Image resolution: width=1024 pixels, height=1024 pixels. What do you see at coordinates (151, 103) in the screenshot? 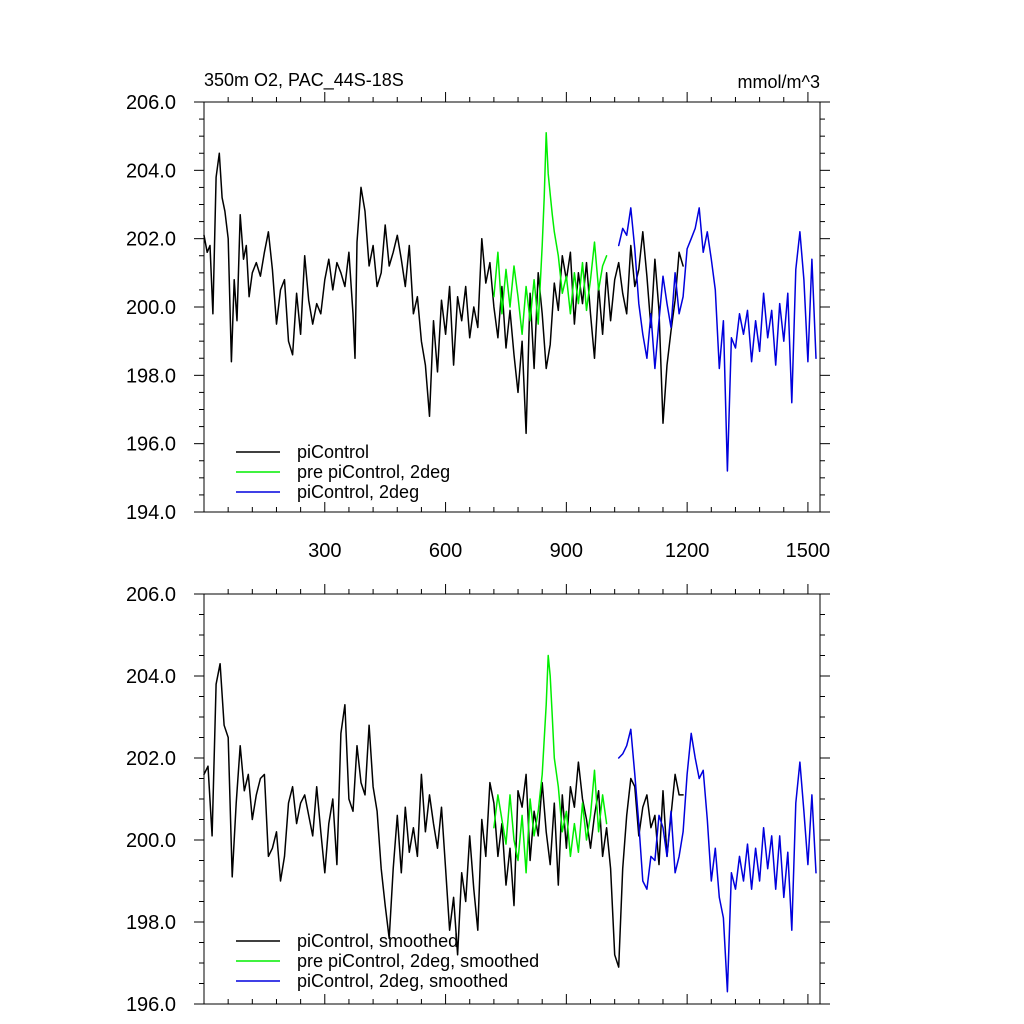
I see `top-y-tick-label: 206.0` at bounding box center [151, 103].